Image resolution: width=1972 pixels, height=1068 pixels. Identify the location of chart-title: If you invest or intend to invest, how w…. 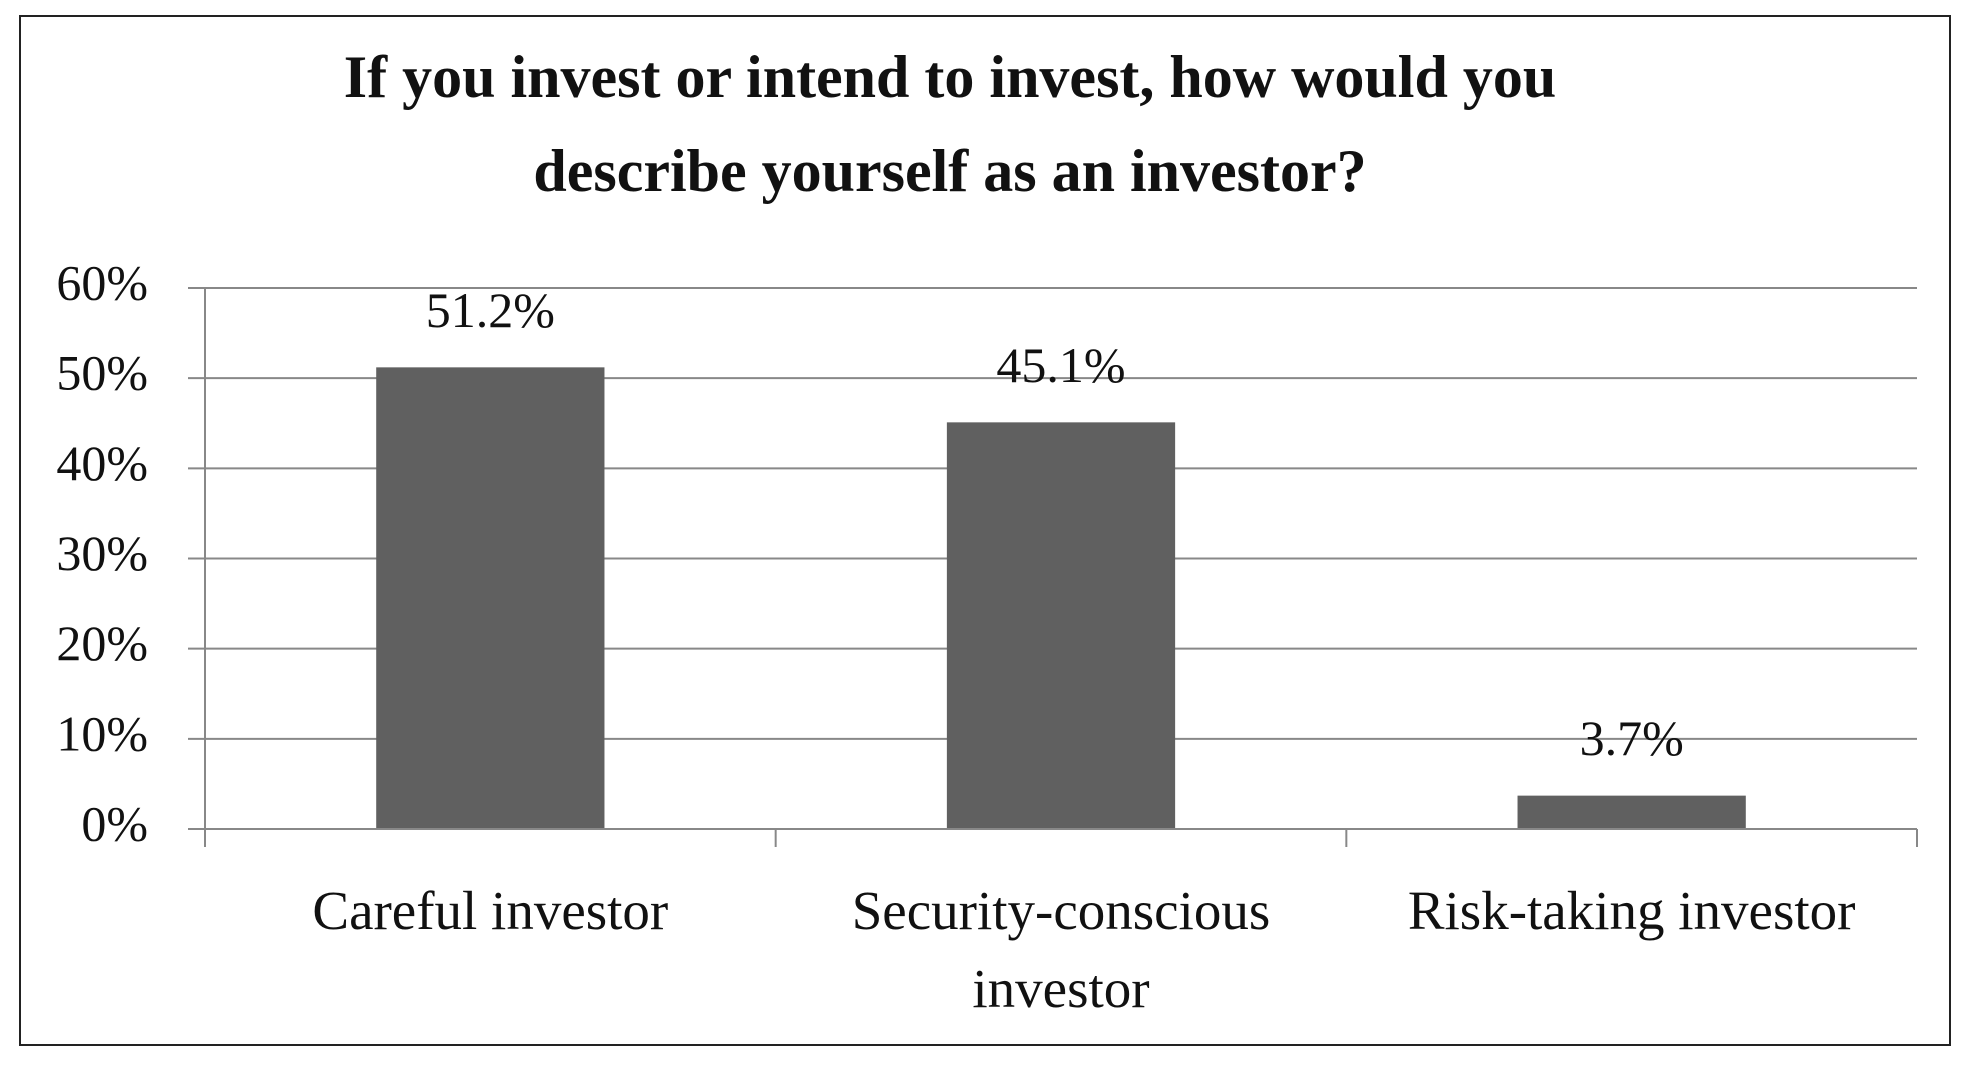
(950, 124).